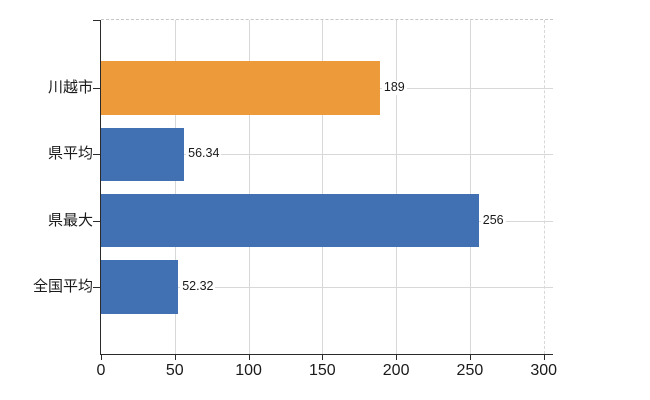 This screenshot has width=650, height=400. Describe the element at coordinates (248, 370) in the screenshot. I see `x-tick-label: 100` at that location.